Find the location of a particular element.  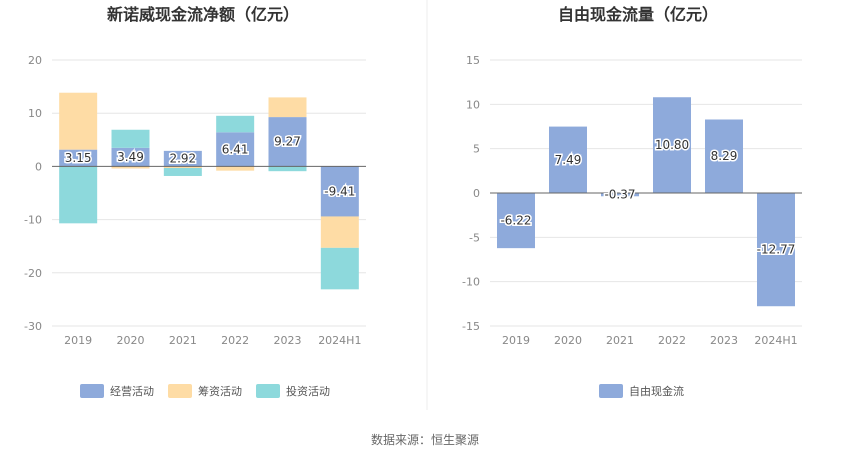

data-label: 9.27 is located at coordinates (287, 142).